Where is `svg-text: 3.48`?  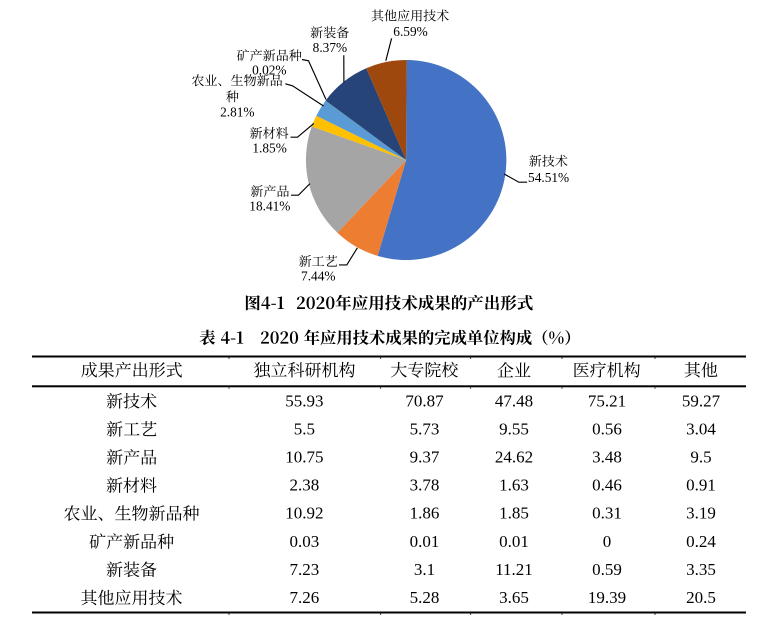
svg-text: 3.48 is located at coordinates (607, 457).